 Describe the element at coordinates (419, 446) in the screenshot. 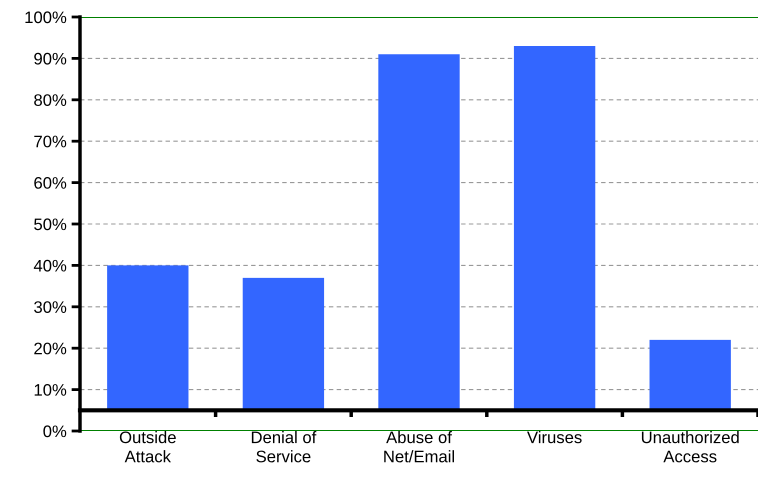

I see `x-tick-label: Abuse of Net/Email` at that location.